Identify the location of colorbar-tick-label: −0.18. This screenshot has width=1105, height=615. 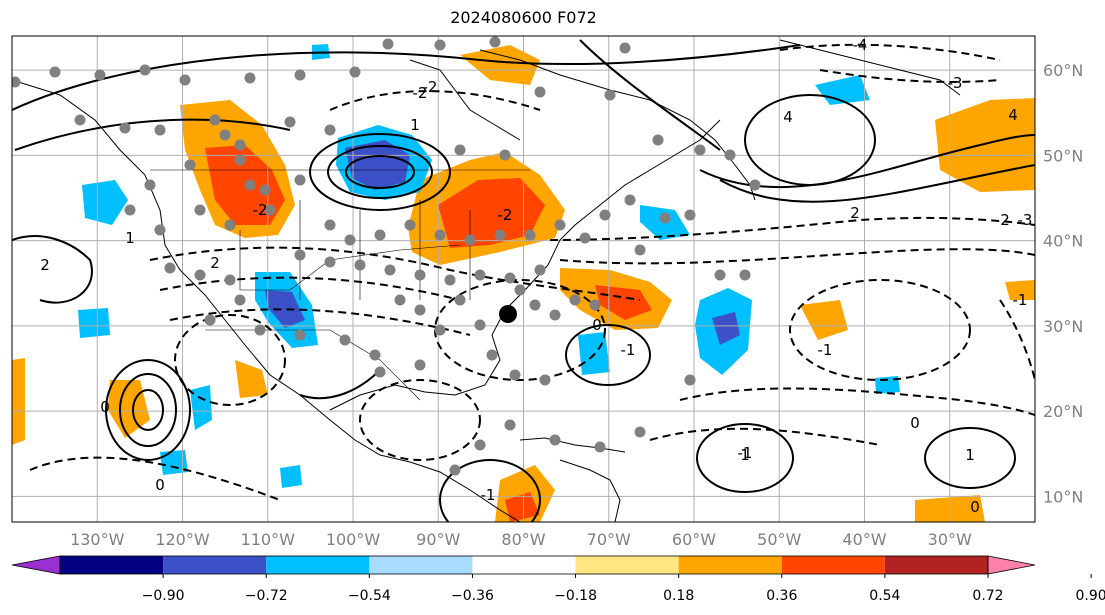
(575, 596).